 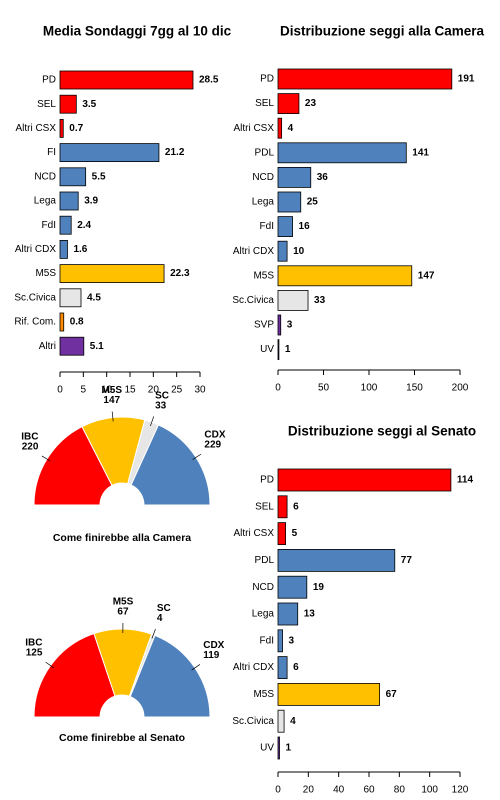 I want to click on value-label: 3.9, so click(x=91, y=201).